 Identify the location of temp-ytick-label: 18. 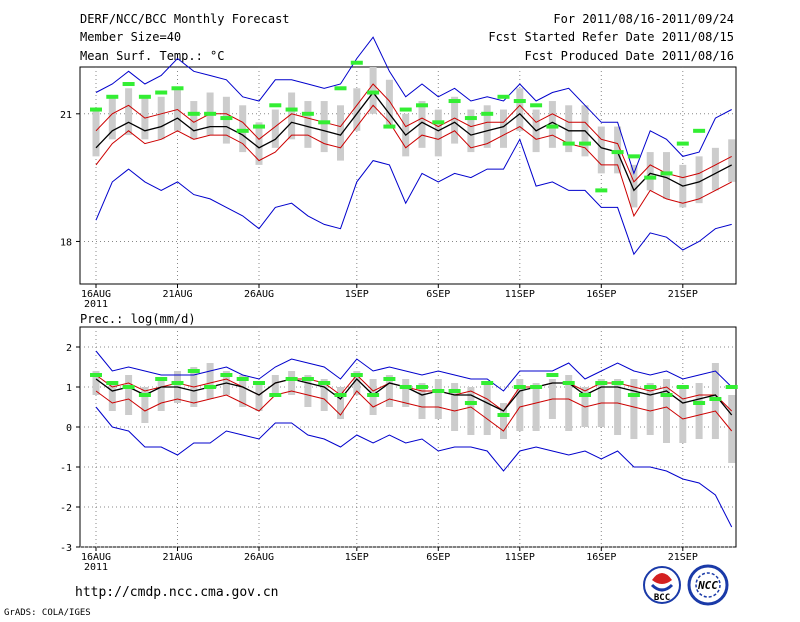
(66, 242).